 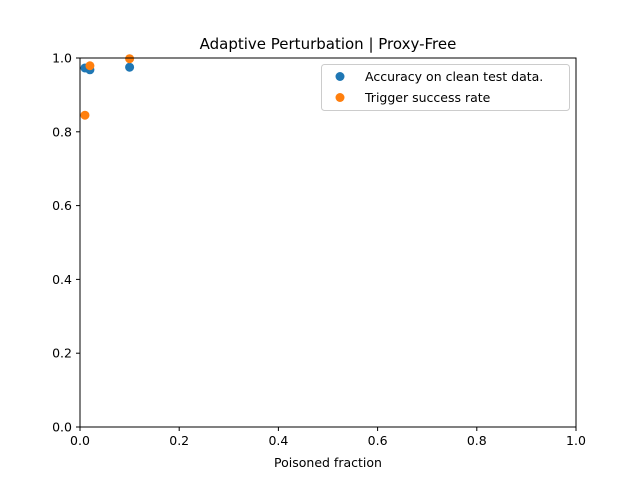 I want to click on x-tick-label: 0.0, so click(x=80, y=440).